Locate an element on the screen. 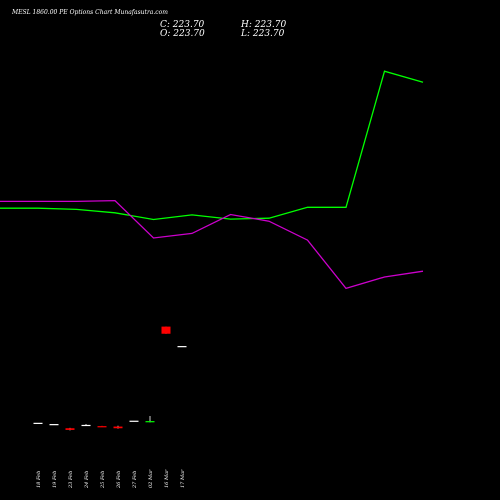 The image size is (500, 500). x-tick-label: 02 Mar is located at coordinates (151, 478).